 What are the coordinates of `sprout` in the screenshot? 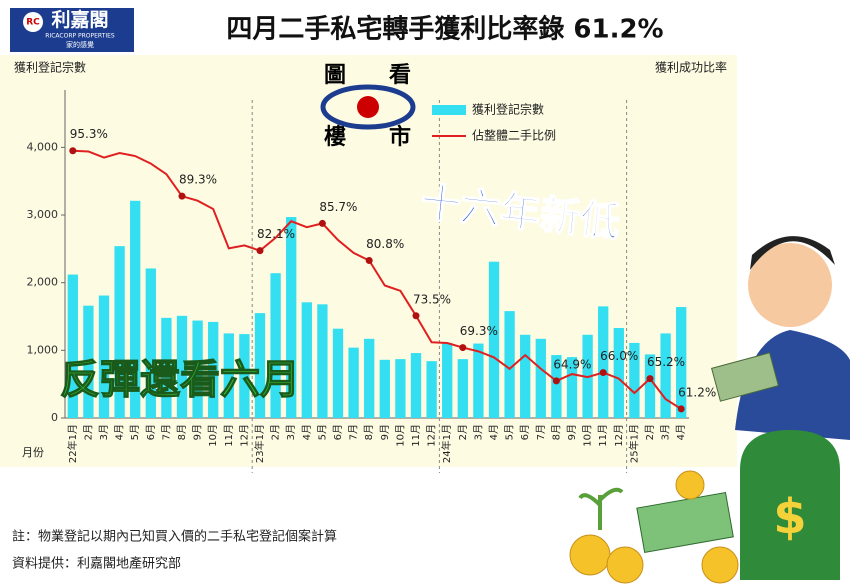 It's located at (601, 508).